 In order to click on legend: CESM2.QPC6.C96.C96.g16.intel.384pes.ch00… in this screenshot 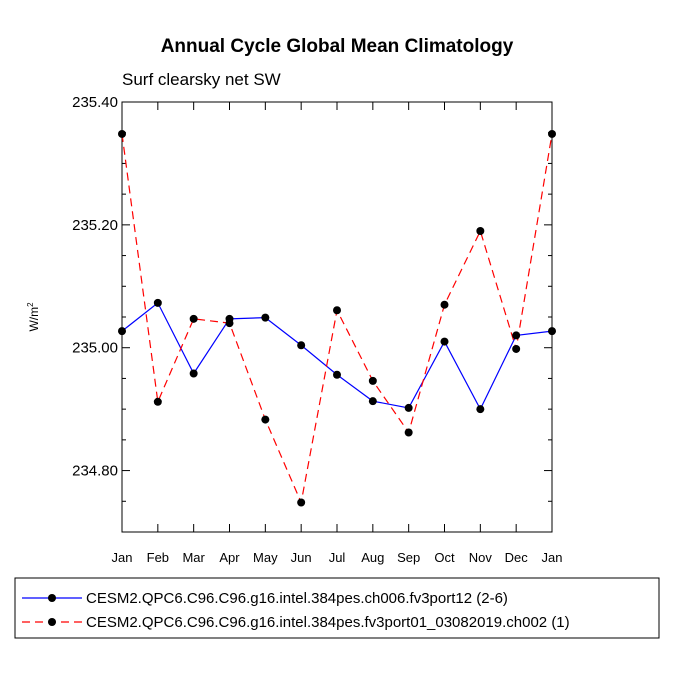, I will do `click(296, 610)`.